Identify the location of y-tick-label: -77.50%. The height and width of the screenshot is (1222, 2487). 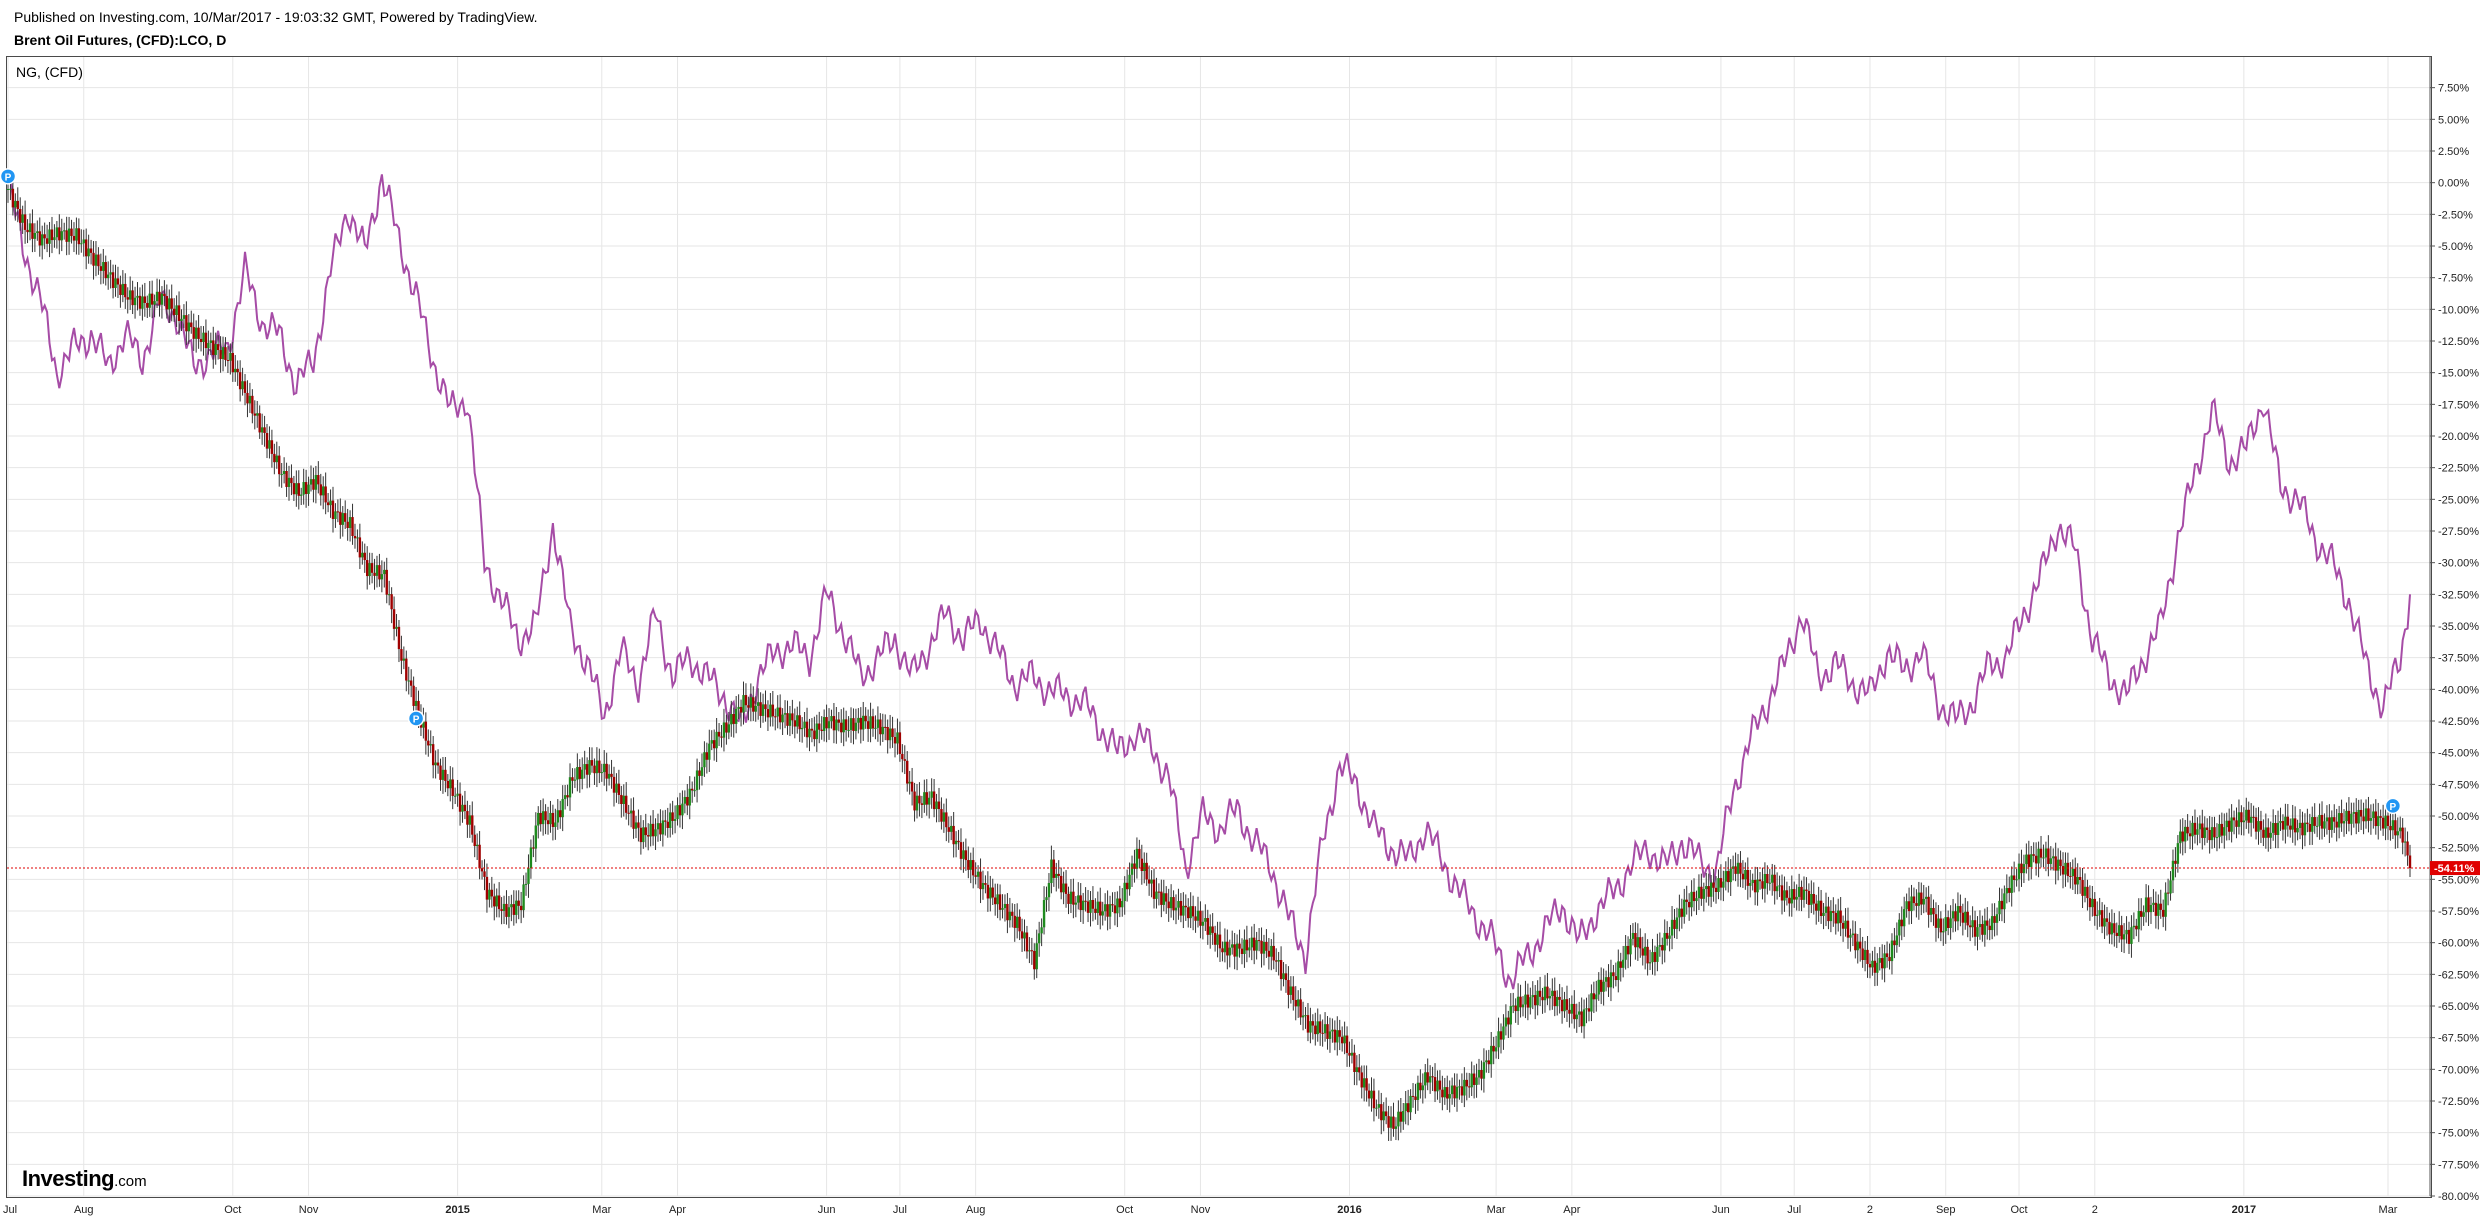
(2458, 1165).